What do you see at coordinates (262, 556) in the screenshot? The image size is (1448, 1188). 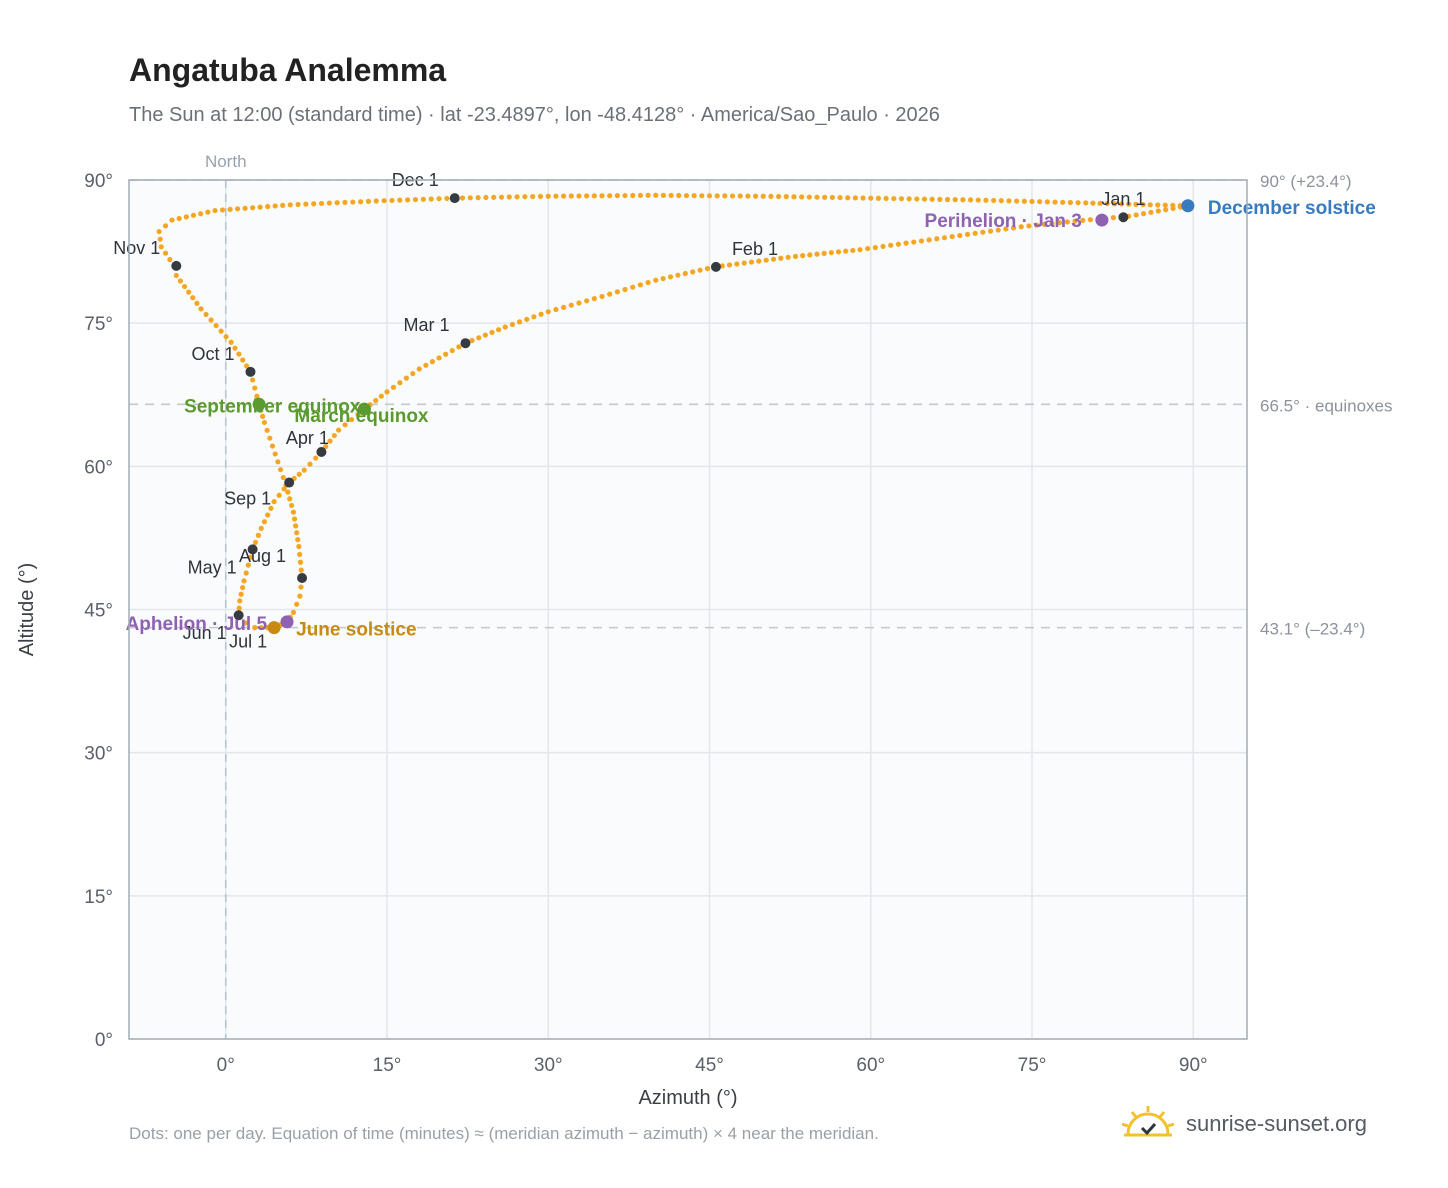 I see `month-label: Aug 1` at bounding box center [262, 556].